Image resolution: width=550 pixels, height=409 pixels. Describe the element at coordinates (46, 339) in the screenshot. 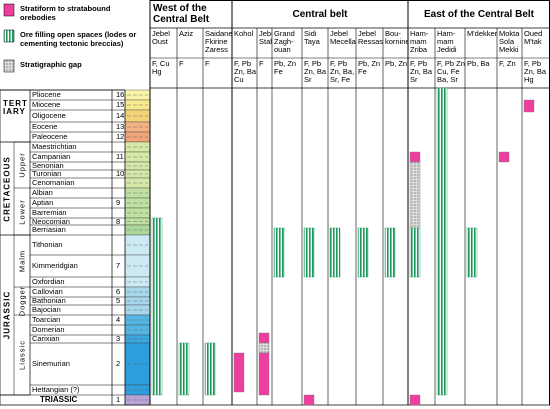

I see `stage-name: Carixian` at that location.